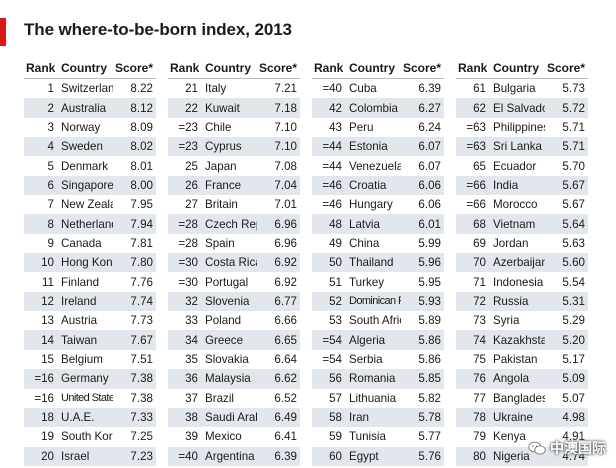 The width and height of the screenshot is (616, 468). Describe the element at coordinates (191, 185) in the screenshot. I see `rank-cell: 26` at that location.